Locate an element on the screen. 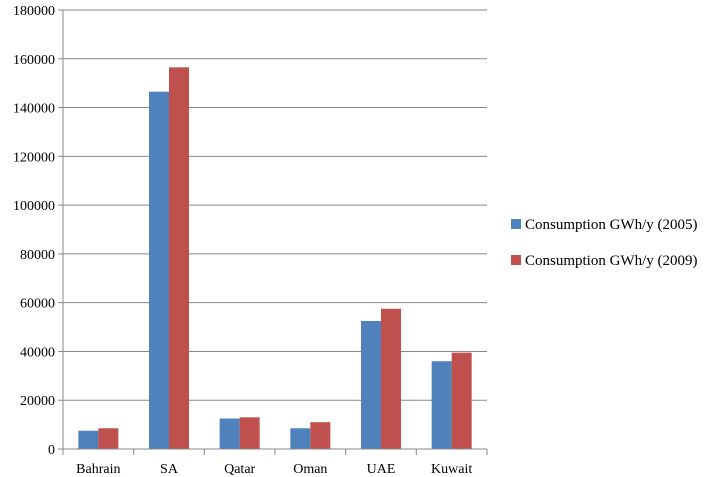 This screenshot has height=477, width=720. y-tick-label-0: 0 is located at coordinates (51, 450).